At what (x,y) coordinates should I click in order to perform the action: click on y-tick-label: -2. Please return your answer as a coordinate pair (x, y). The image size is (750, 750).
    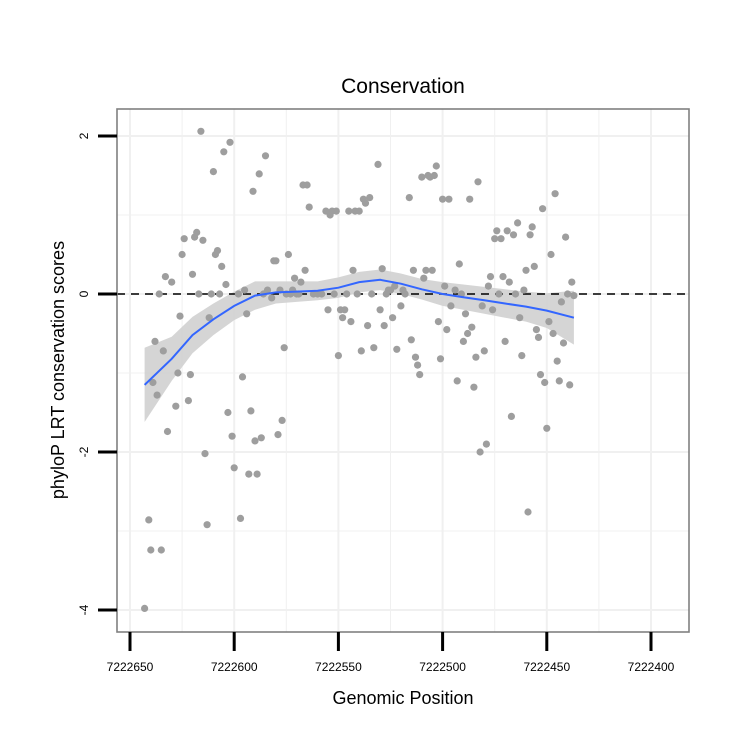
    Looking at the image, I should click on (84, 451).